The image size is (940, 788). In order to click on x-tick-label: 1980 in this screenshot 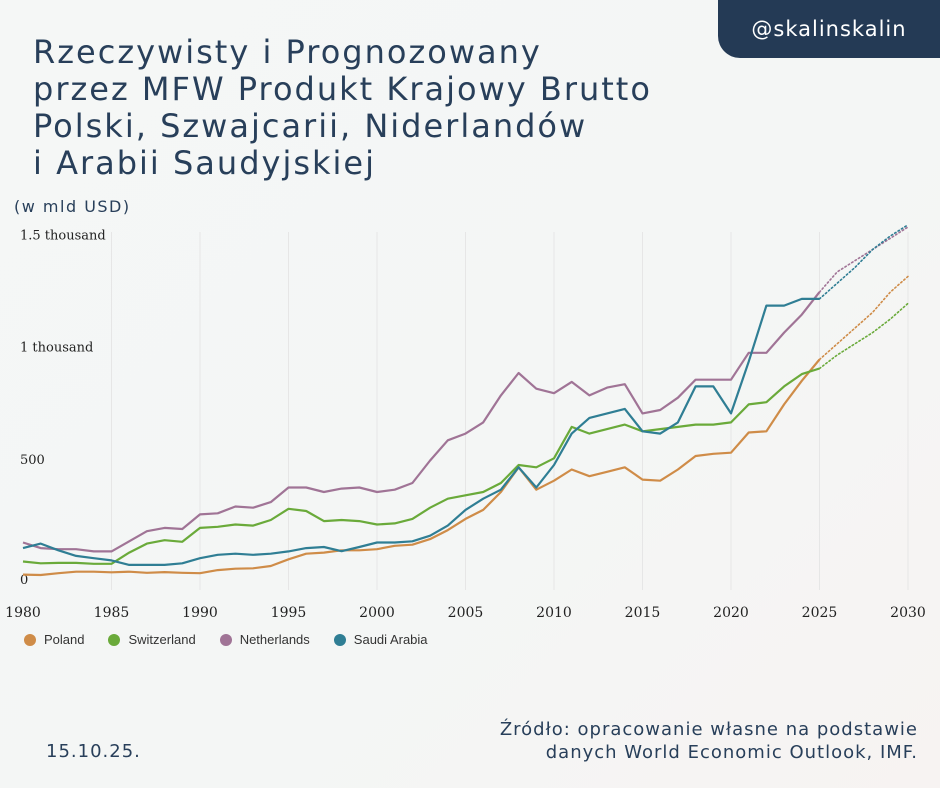, I will do `click(23, 613)`.